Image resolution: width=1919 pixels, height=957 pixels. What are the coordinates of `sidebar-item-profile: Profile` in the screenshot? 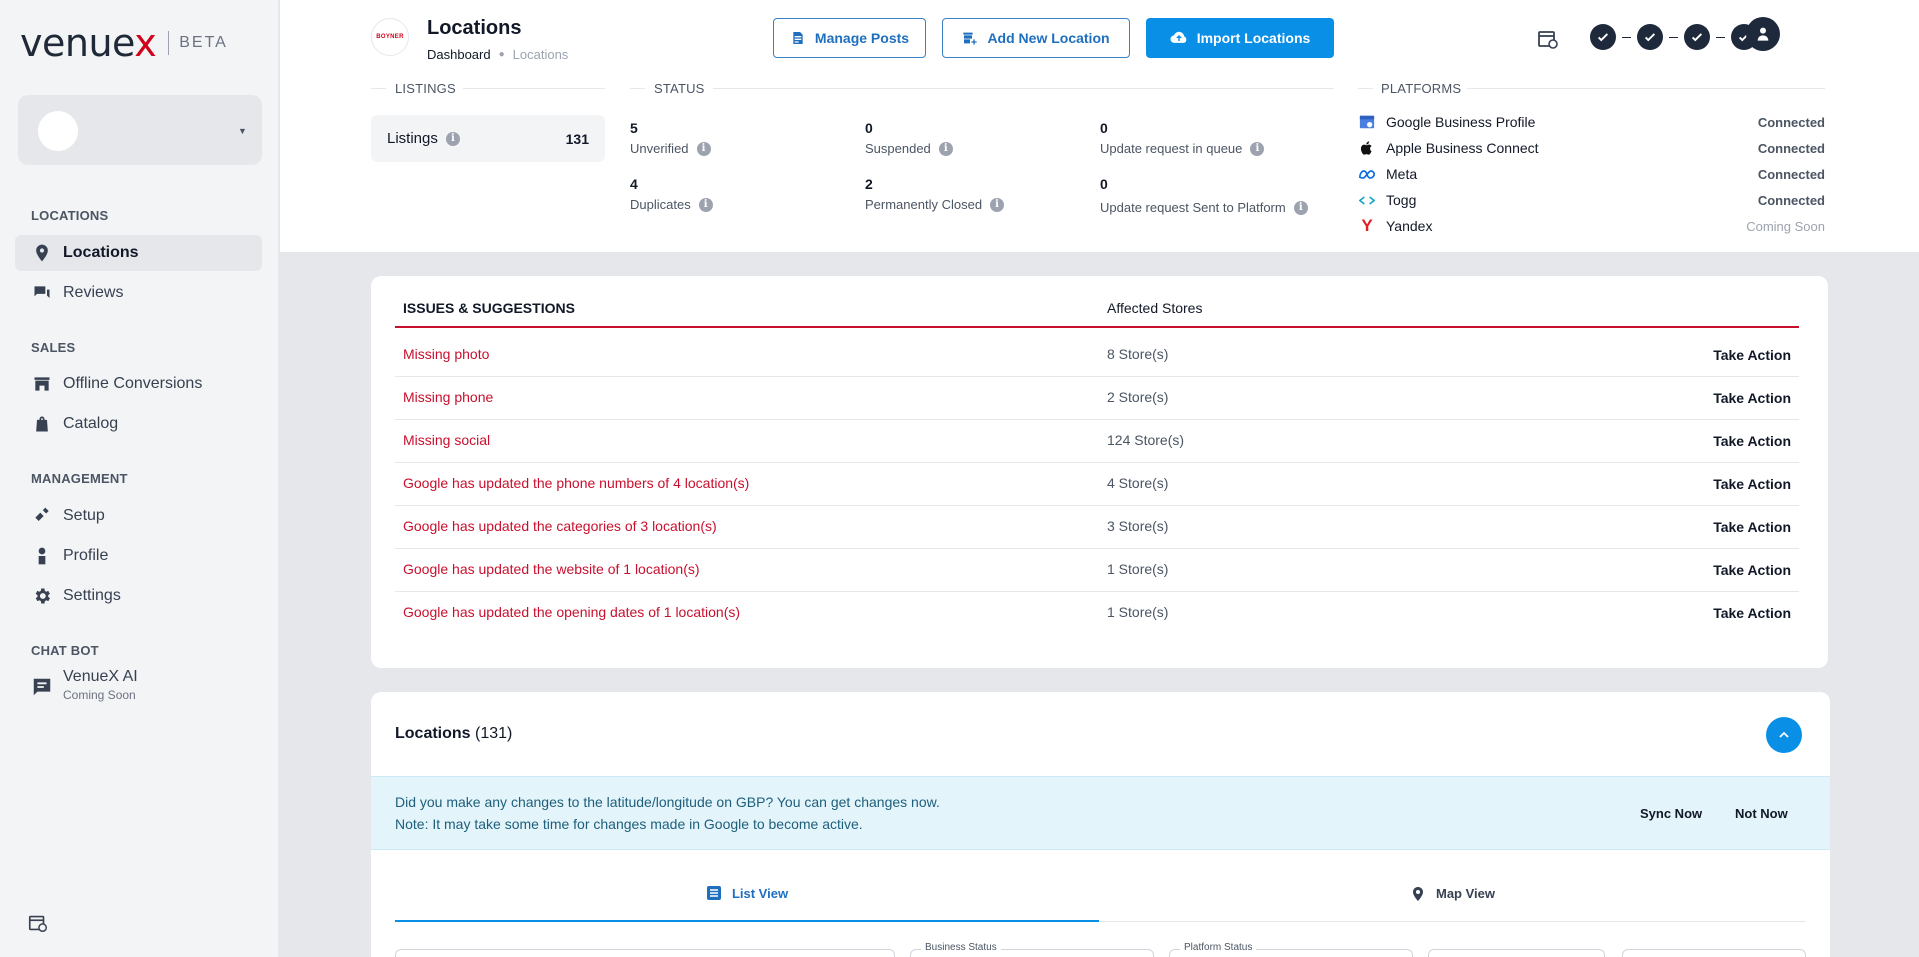 It's located at (138, 556).